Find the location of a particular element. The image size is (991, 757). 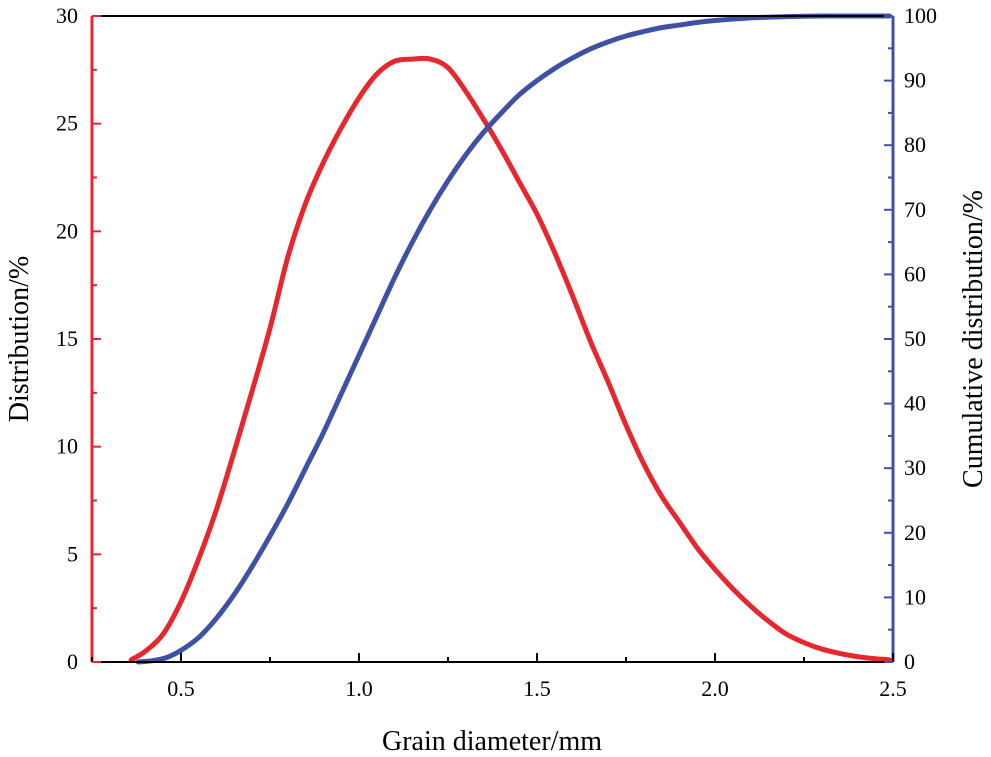

right-y-tick-label: 90 is located at coordinates (915, 80).